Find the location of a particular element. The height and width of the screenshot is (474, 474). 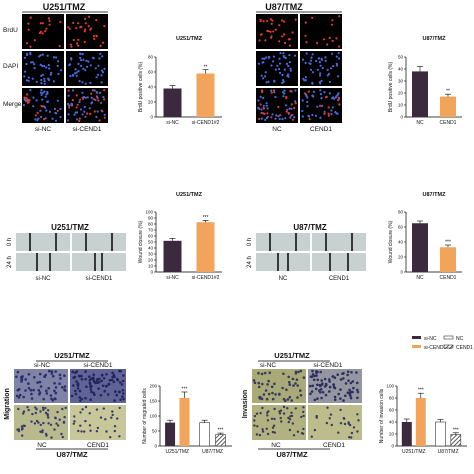

nuclei-dots-left is located at coordinates (64, 69).